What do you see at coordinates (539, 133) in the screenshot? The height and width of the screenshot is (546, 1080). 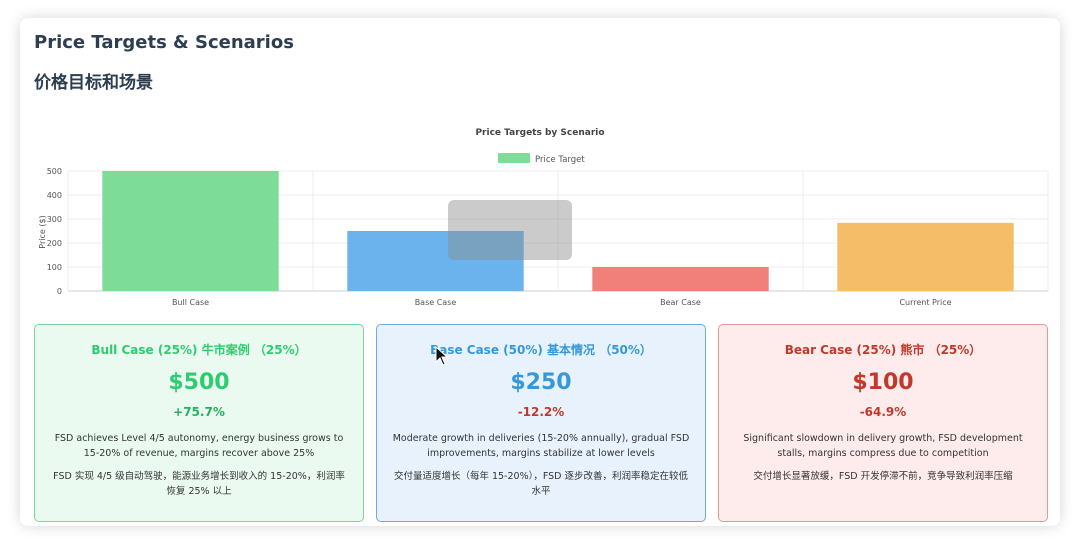 I see `chart-title: Price Targets by Scenario` at bounding box center [539, 133].